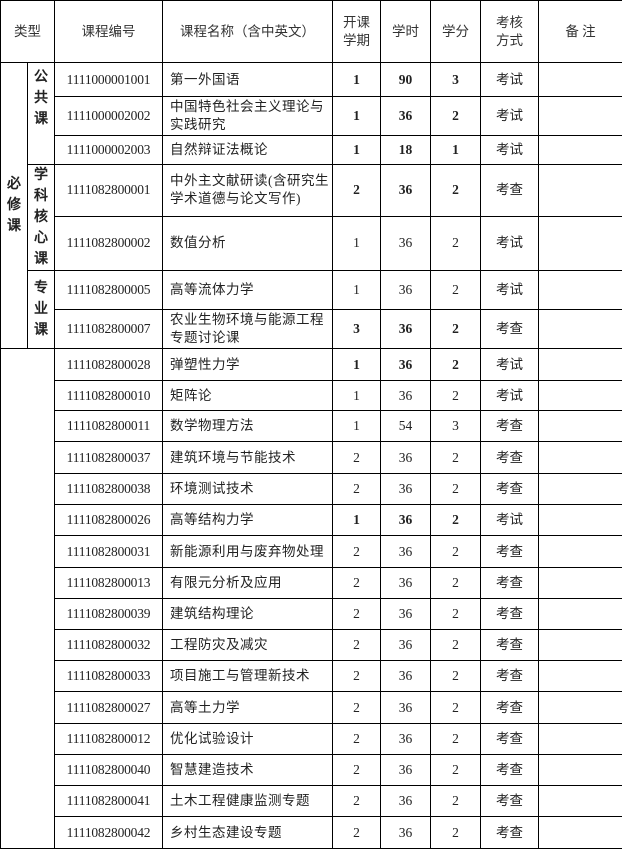 The image size is (622, 849). Describe the element at coordinates (28, 599) in the screenshot. I see `group-elective` at that location.